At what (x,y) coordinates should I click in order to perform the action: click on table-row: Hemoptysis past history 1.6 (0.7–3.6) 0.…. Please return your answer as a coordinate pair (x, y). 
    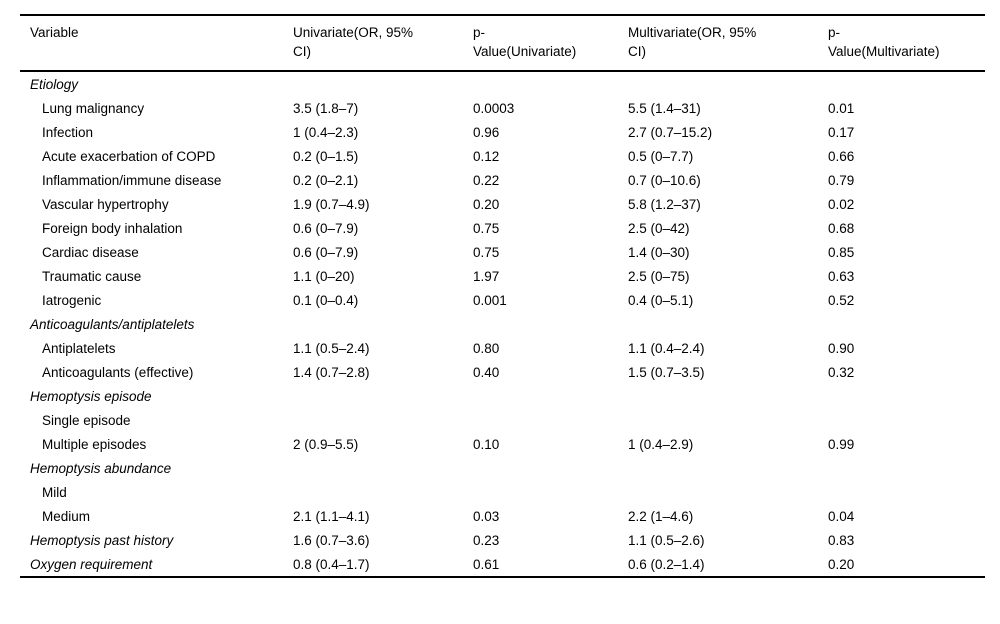
    Looking at the image, I should click on (502, 540).